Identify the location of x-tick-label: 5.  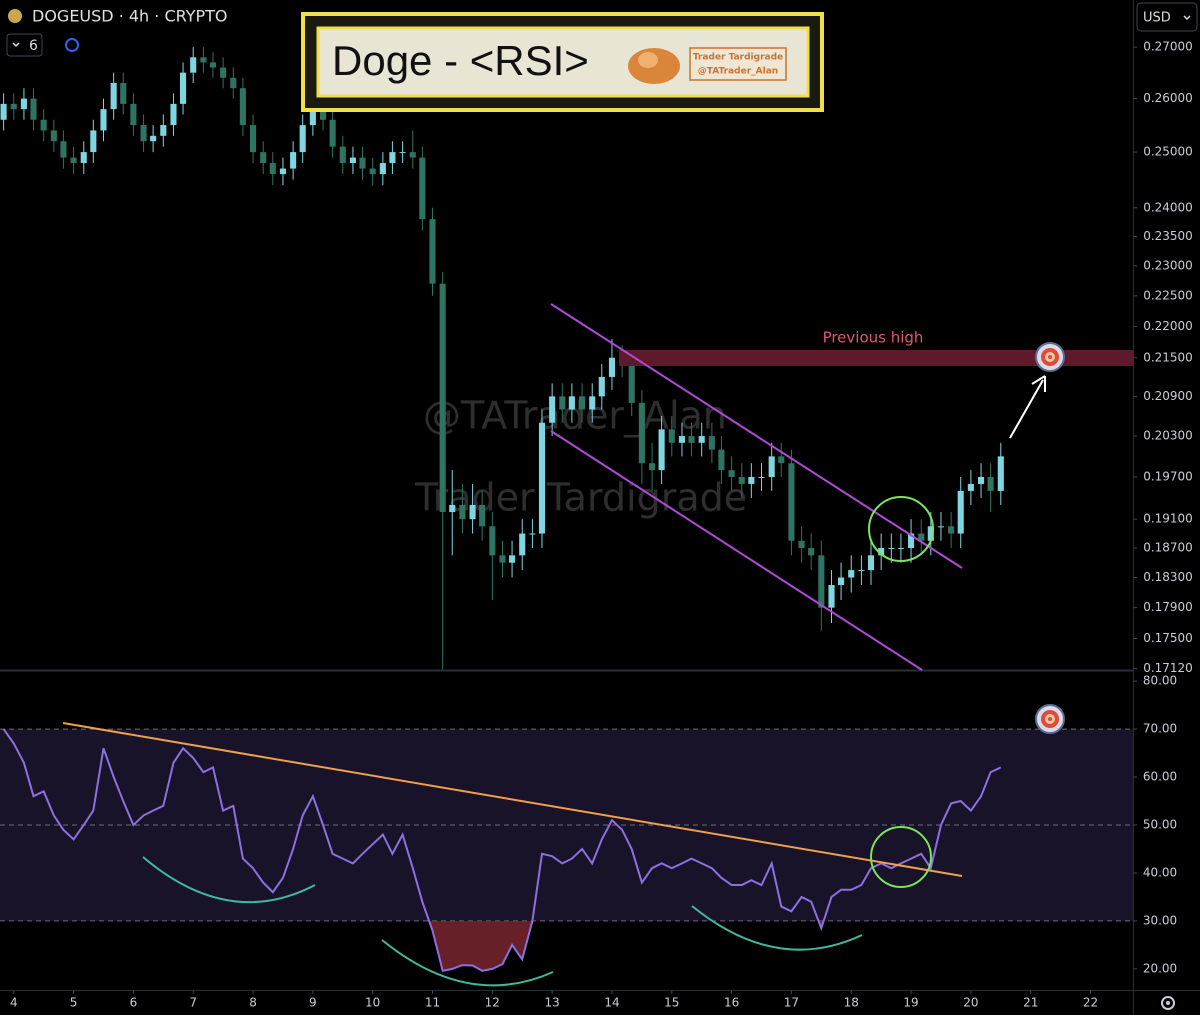
(74, 1003).